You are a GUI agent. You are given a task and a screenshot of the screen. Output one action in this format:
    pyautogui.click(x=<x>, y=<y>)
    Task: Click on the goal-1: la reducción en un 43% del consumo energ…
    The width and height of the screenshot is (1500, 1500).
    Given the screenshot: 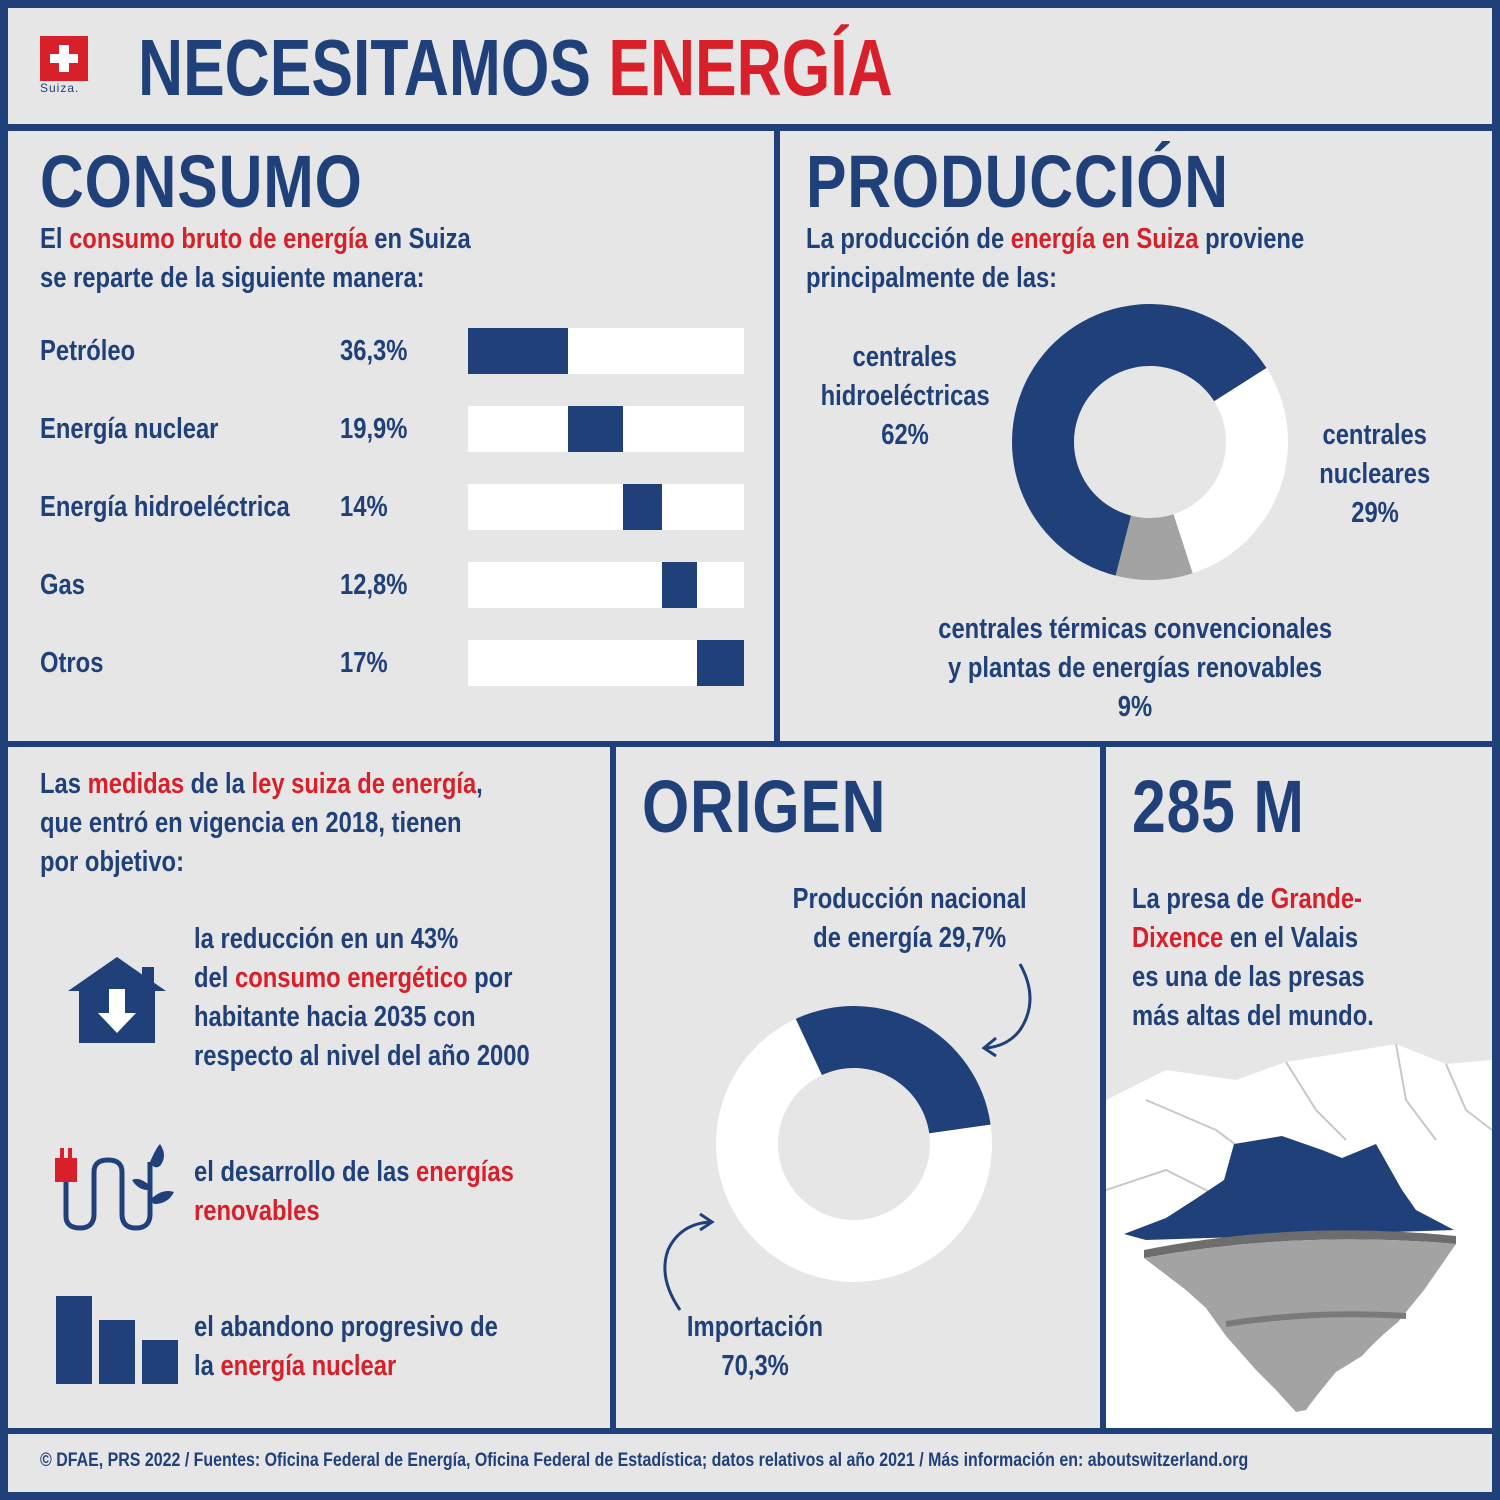 What is the action you would take?
    pyautogui.click(x=362, y=997)
    